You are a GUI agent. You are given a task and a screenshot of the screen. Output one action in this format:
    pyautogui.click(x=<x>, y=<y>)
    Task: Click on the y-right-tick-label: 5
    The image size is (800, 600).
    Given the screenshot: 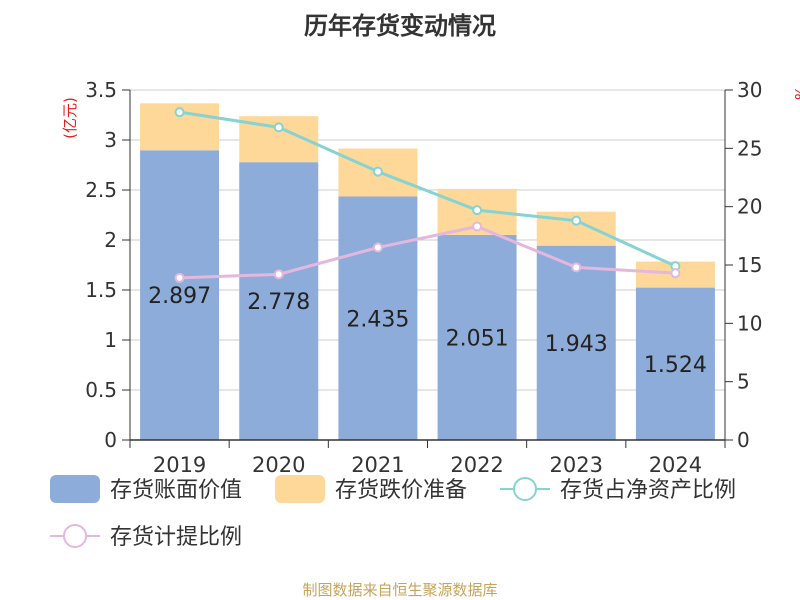 What is the action you would take?
    pyautogui.click(x=743, y=382)
    